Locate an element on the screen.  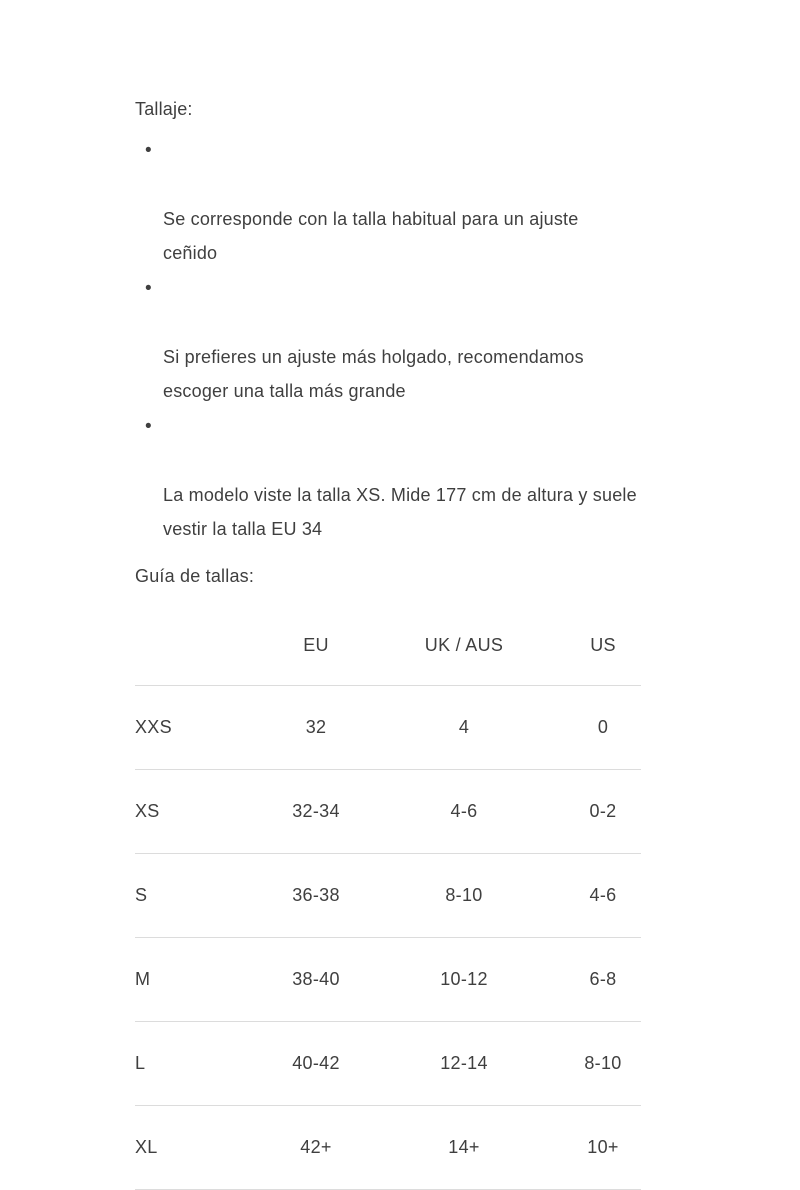
table-row-xl: XL 42+ 14+ 10+ is located at coordinates (388, 1147).